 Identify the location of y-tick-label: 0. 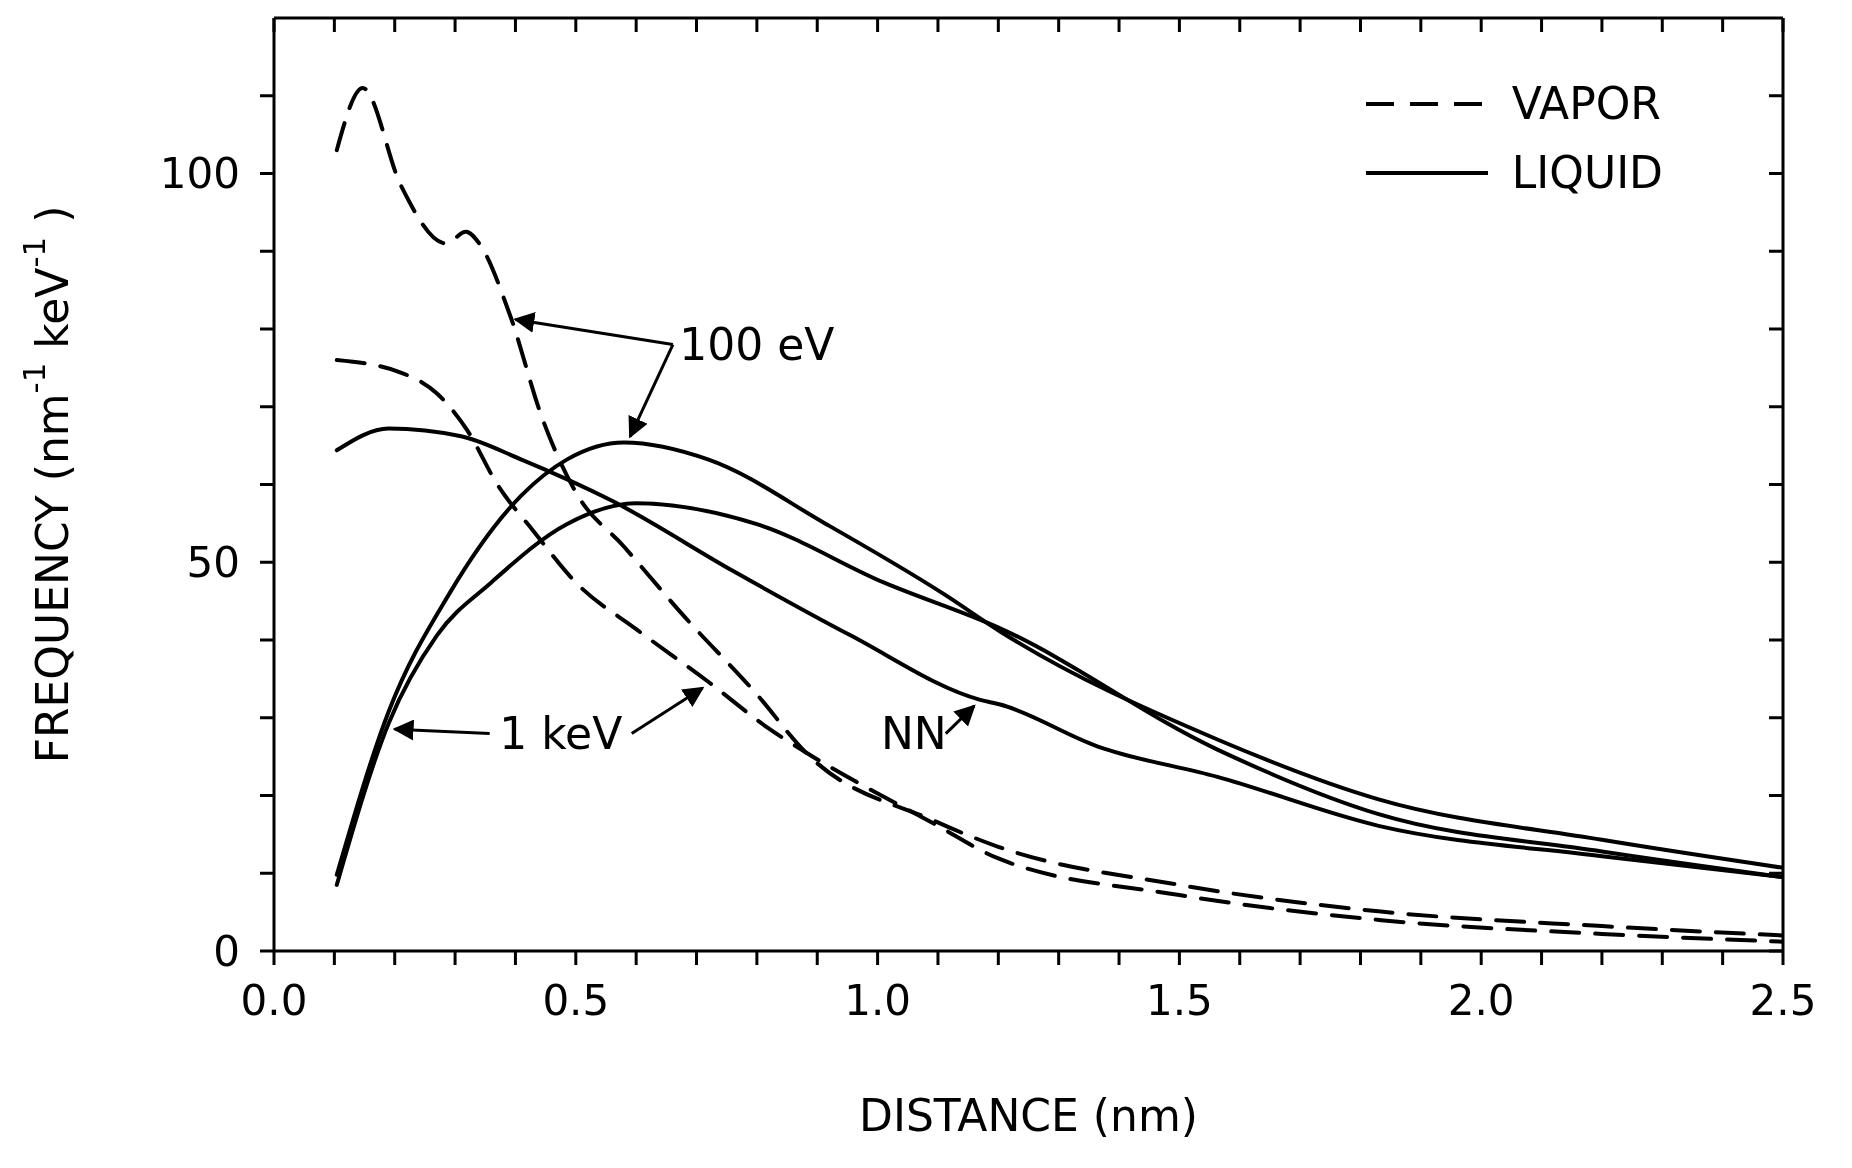
(226, 951).